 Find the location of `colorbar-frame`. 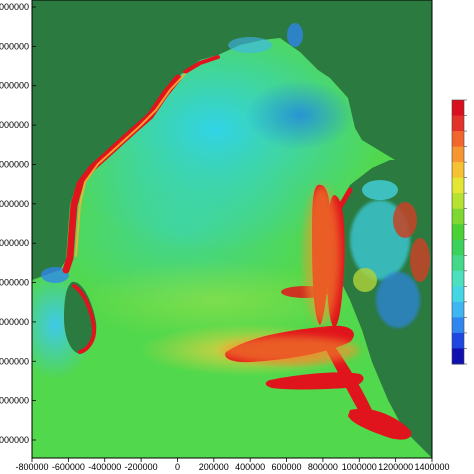

colorbar-frame is located at coordinates (458, 232).